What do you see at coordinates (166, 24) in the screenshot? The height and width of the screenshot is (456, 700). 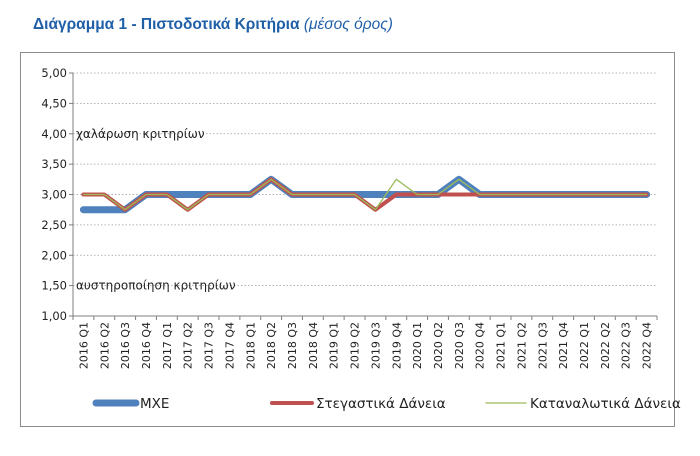 I see `chart-title-main: Διάγραμμα 1 - Πιστοδοτικά Κριτήρια` at bounding box center [166, 24].